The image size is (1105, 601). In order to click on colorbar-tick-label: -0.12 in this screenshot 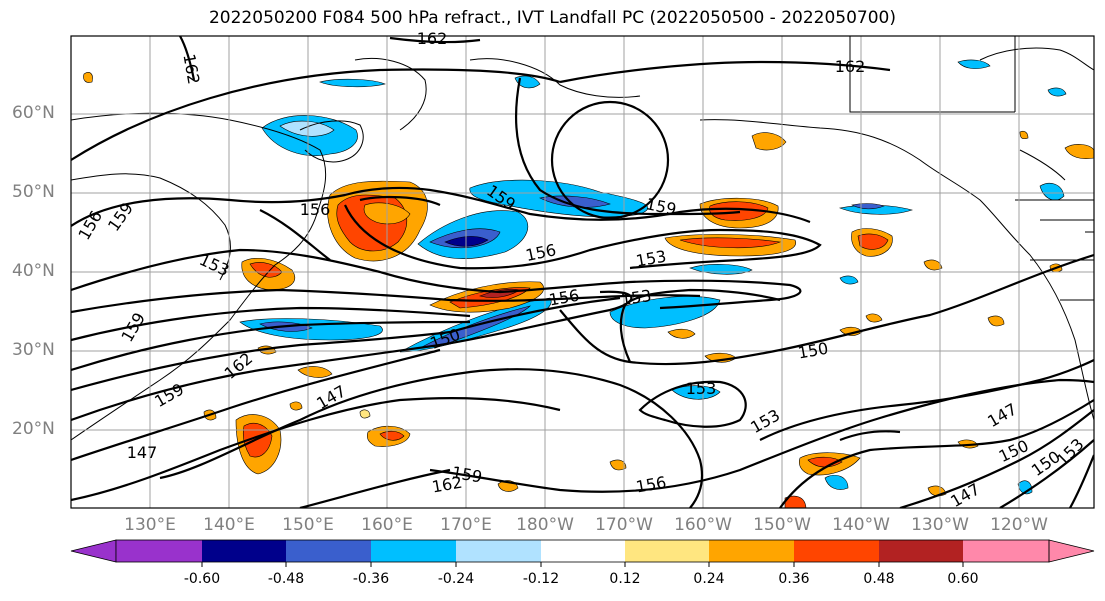, I will do `click(541, 579)`.